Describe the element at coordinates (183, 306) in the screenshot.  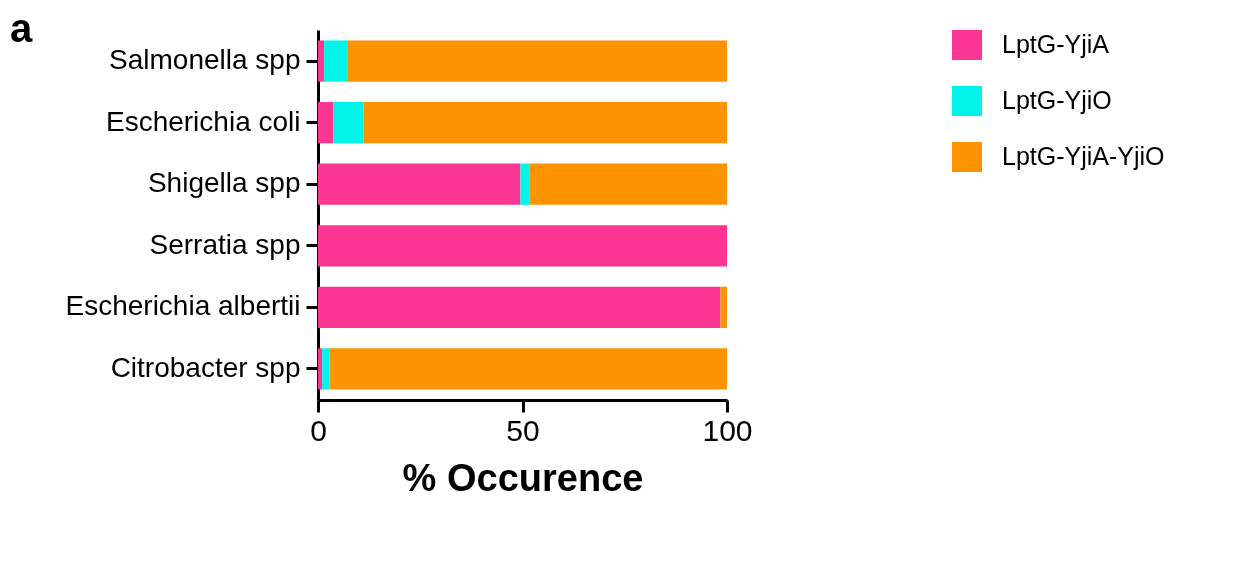
I see `y-tick-label: Escherichia albertii` at that location.